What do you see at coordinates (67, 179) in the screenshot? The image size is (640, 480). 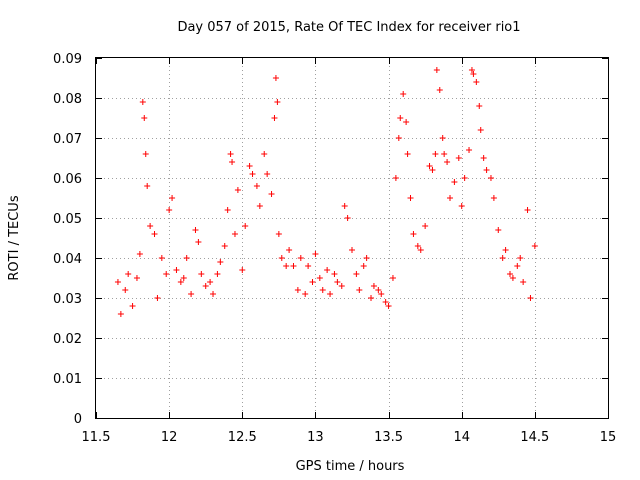 I see `y-tick-label: 0.06` at bounding box center [67, 179].